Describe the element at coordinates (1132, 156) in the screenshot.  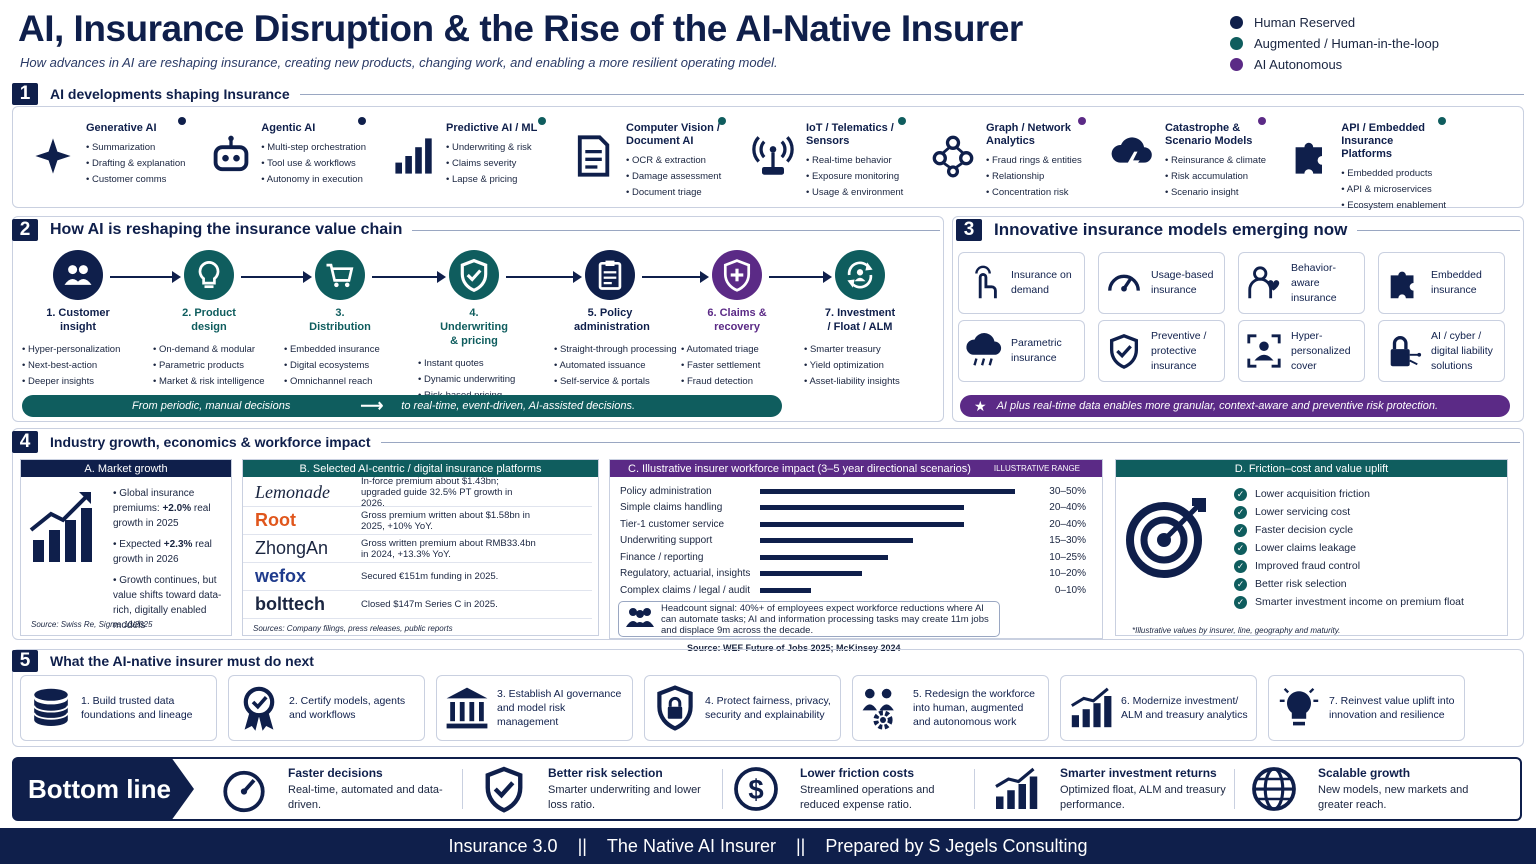
I see `storm-cloud-icon` at that location.